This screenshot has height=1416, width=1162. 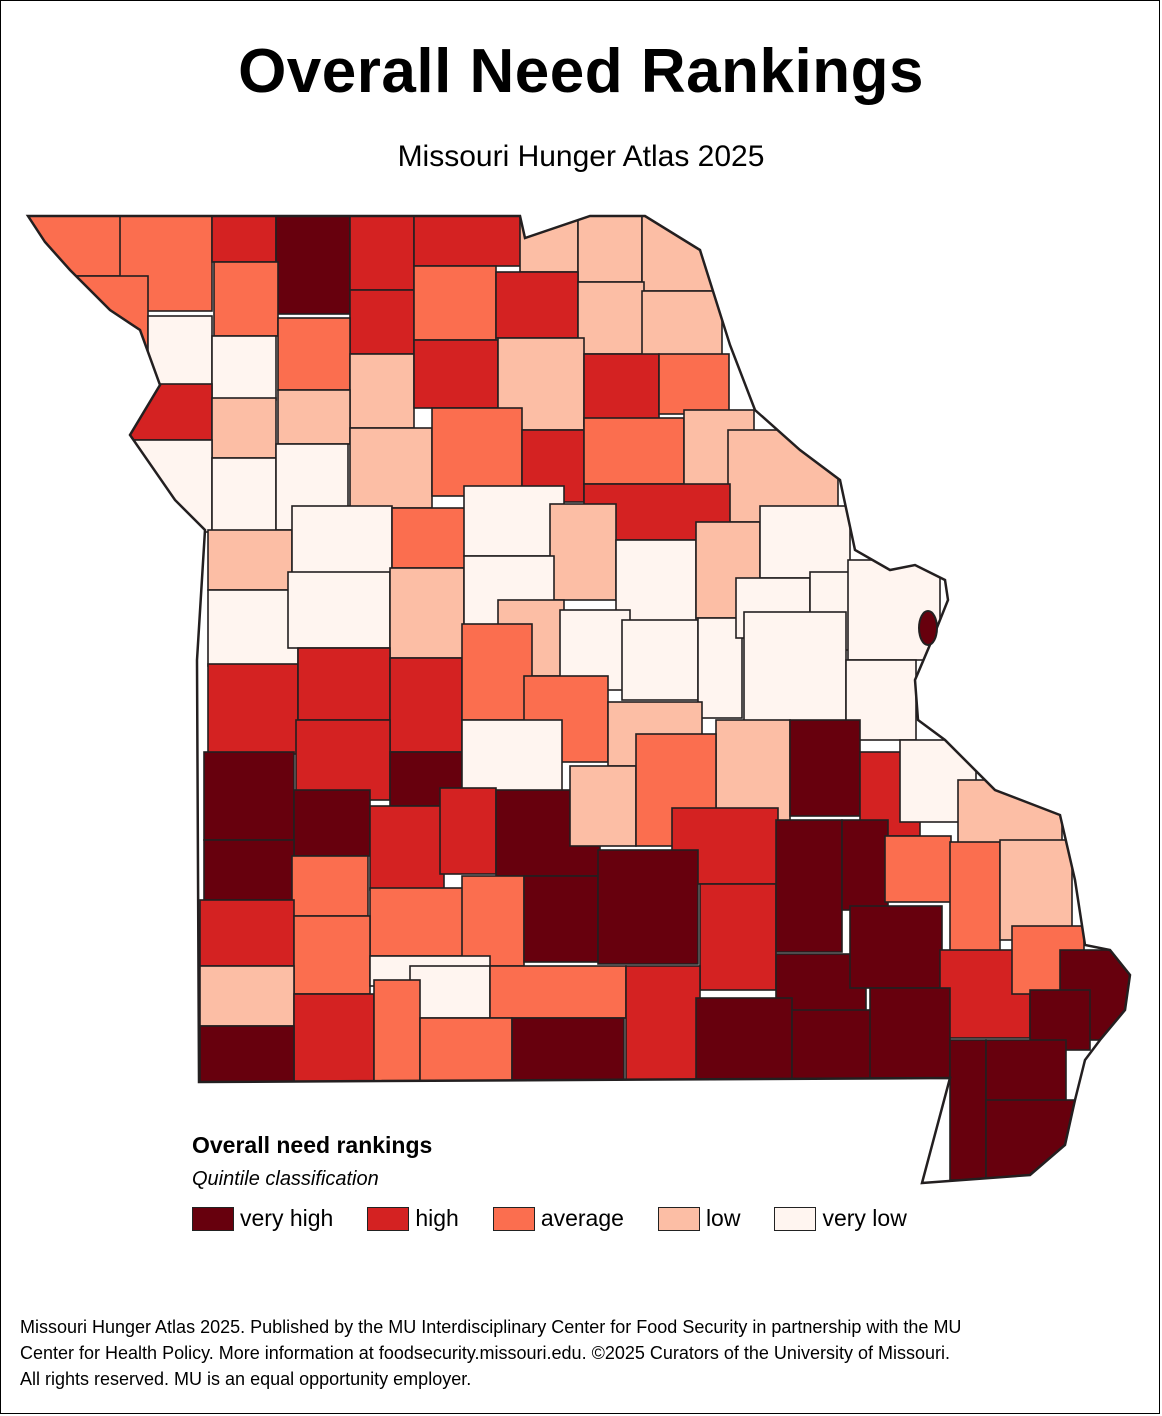 What do you see at coordinates (388, 1218) in the screenshot?
I see `legend-swatch-high` at bounding box center [388, 1218].